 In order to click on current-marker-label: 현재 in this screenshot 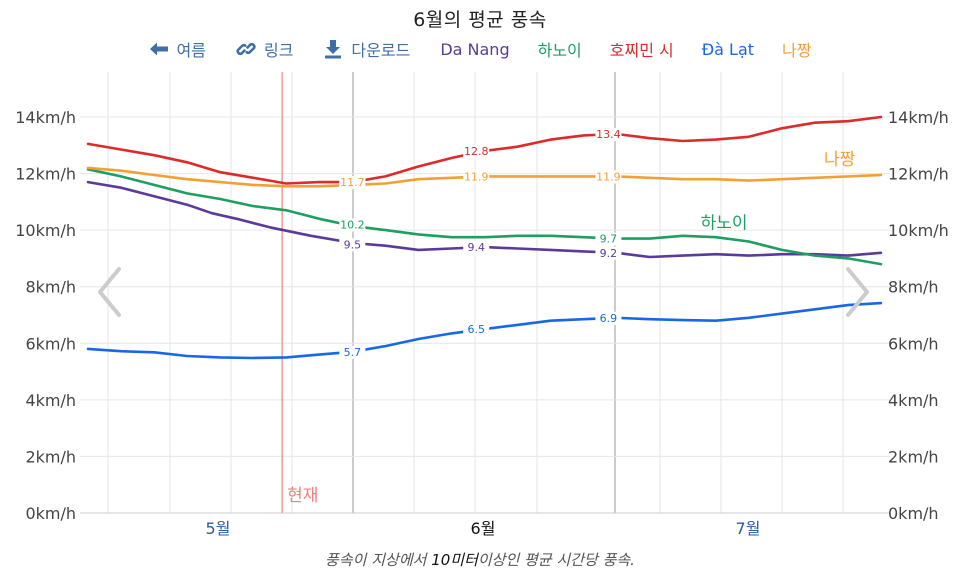, I will do `click(302, 496)`.